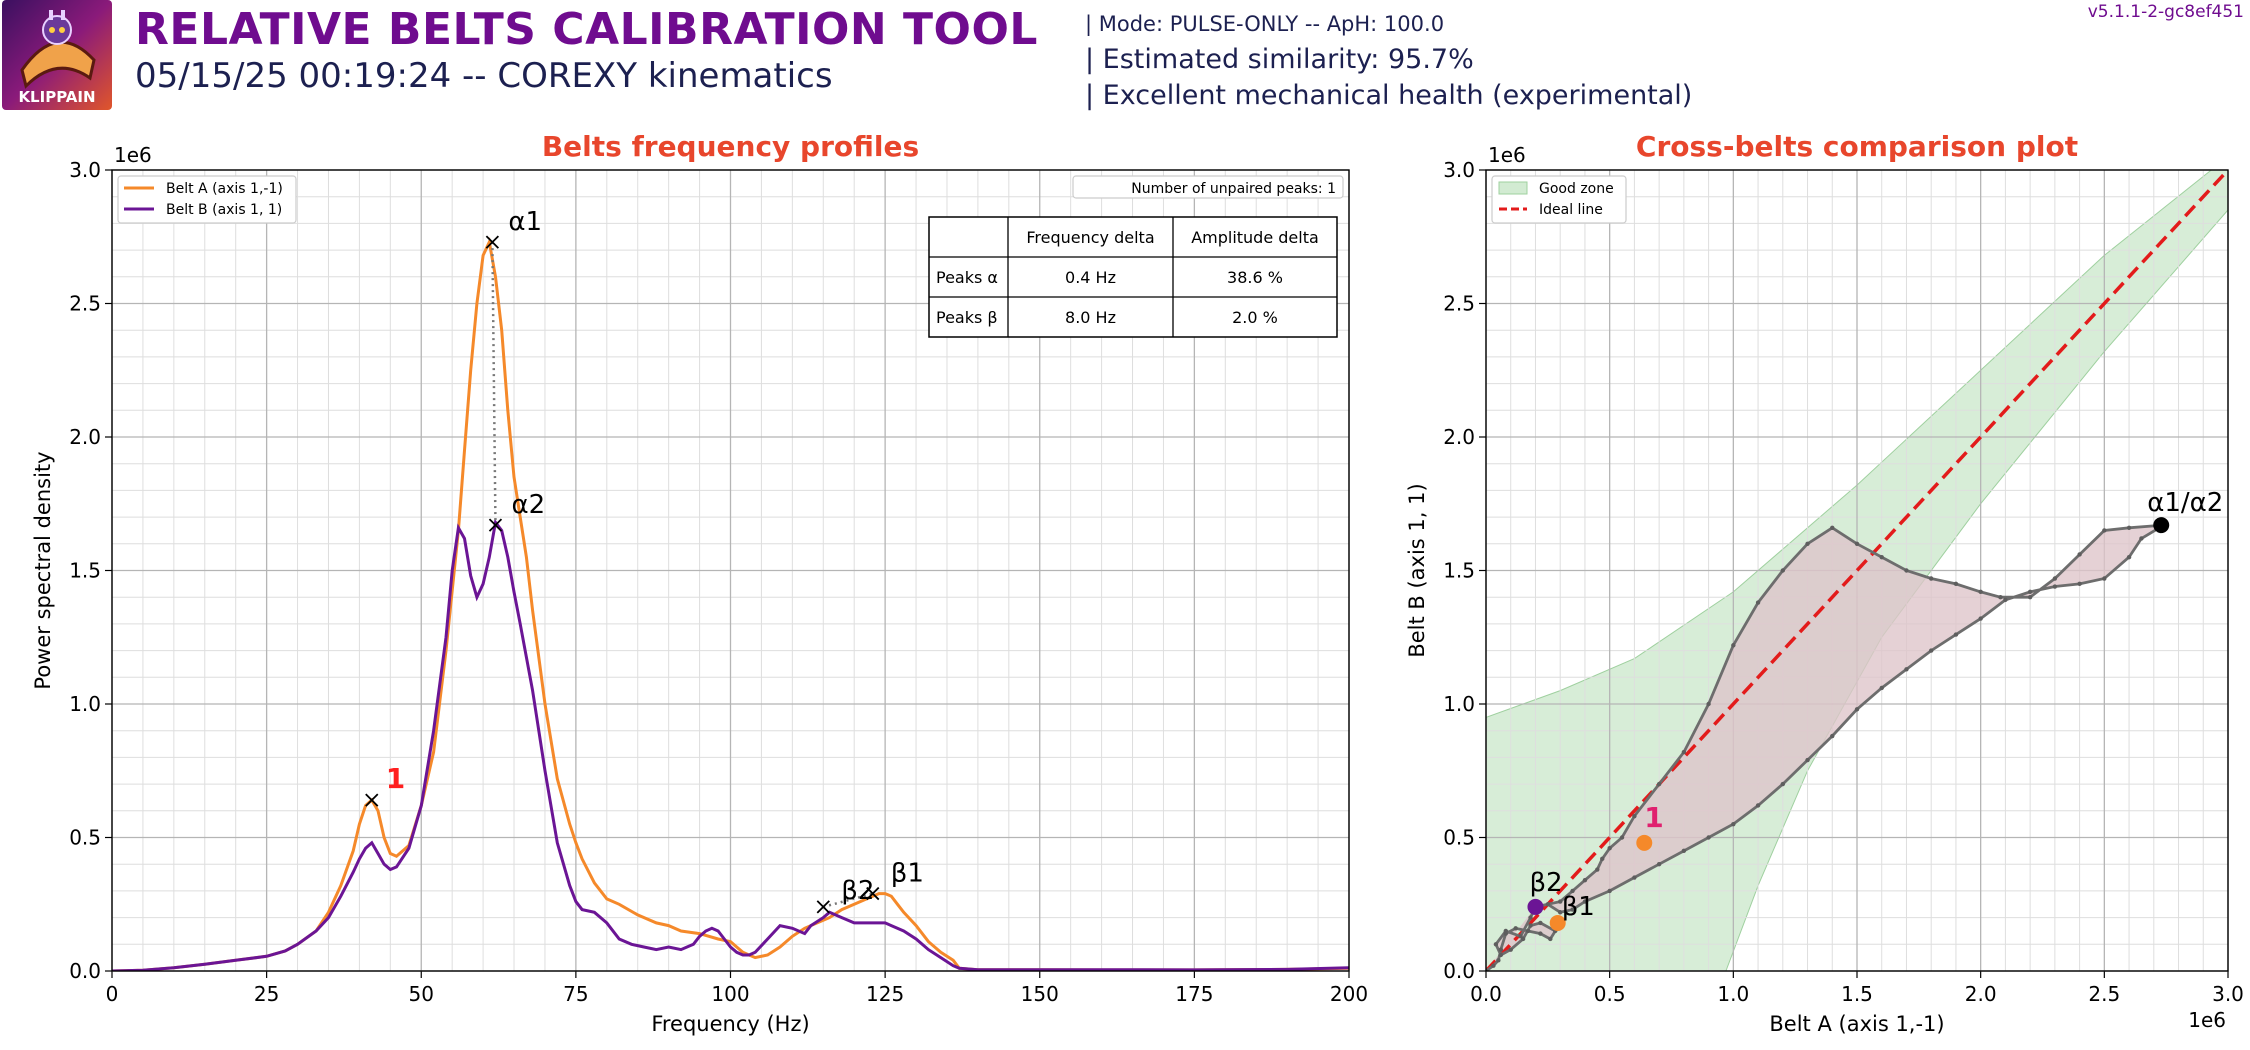  Describe the element at coordinates (2228, 994) in the screenshot. I see `cross-tick-label-x: 3.0` at that location.